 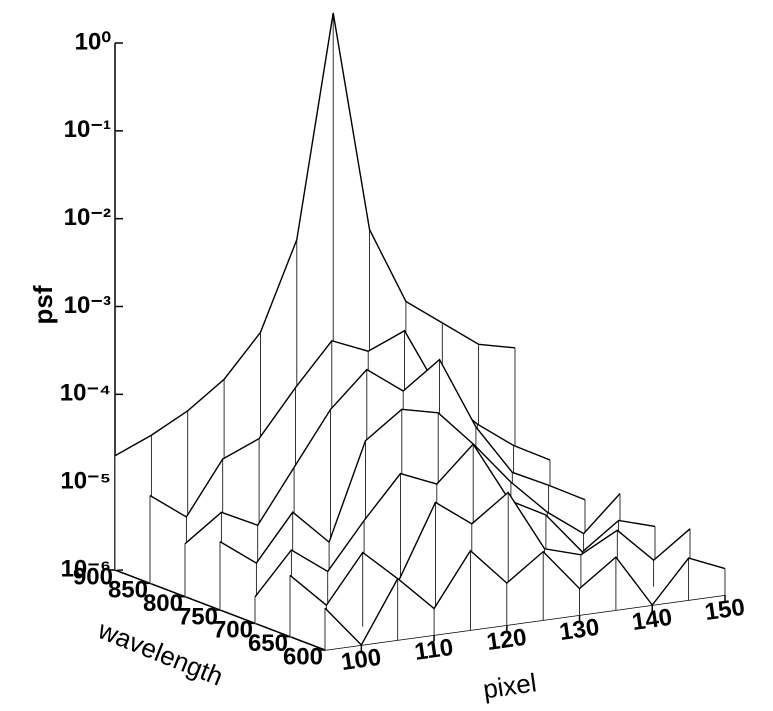 I want to click on z-tick-label: 10⁻⁵, so click(x=85, y=481).